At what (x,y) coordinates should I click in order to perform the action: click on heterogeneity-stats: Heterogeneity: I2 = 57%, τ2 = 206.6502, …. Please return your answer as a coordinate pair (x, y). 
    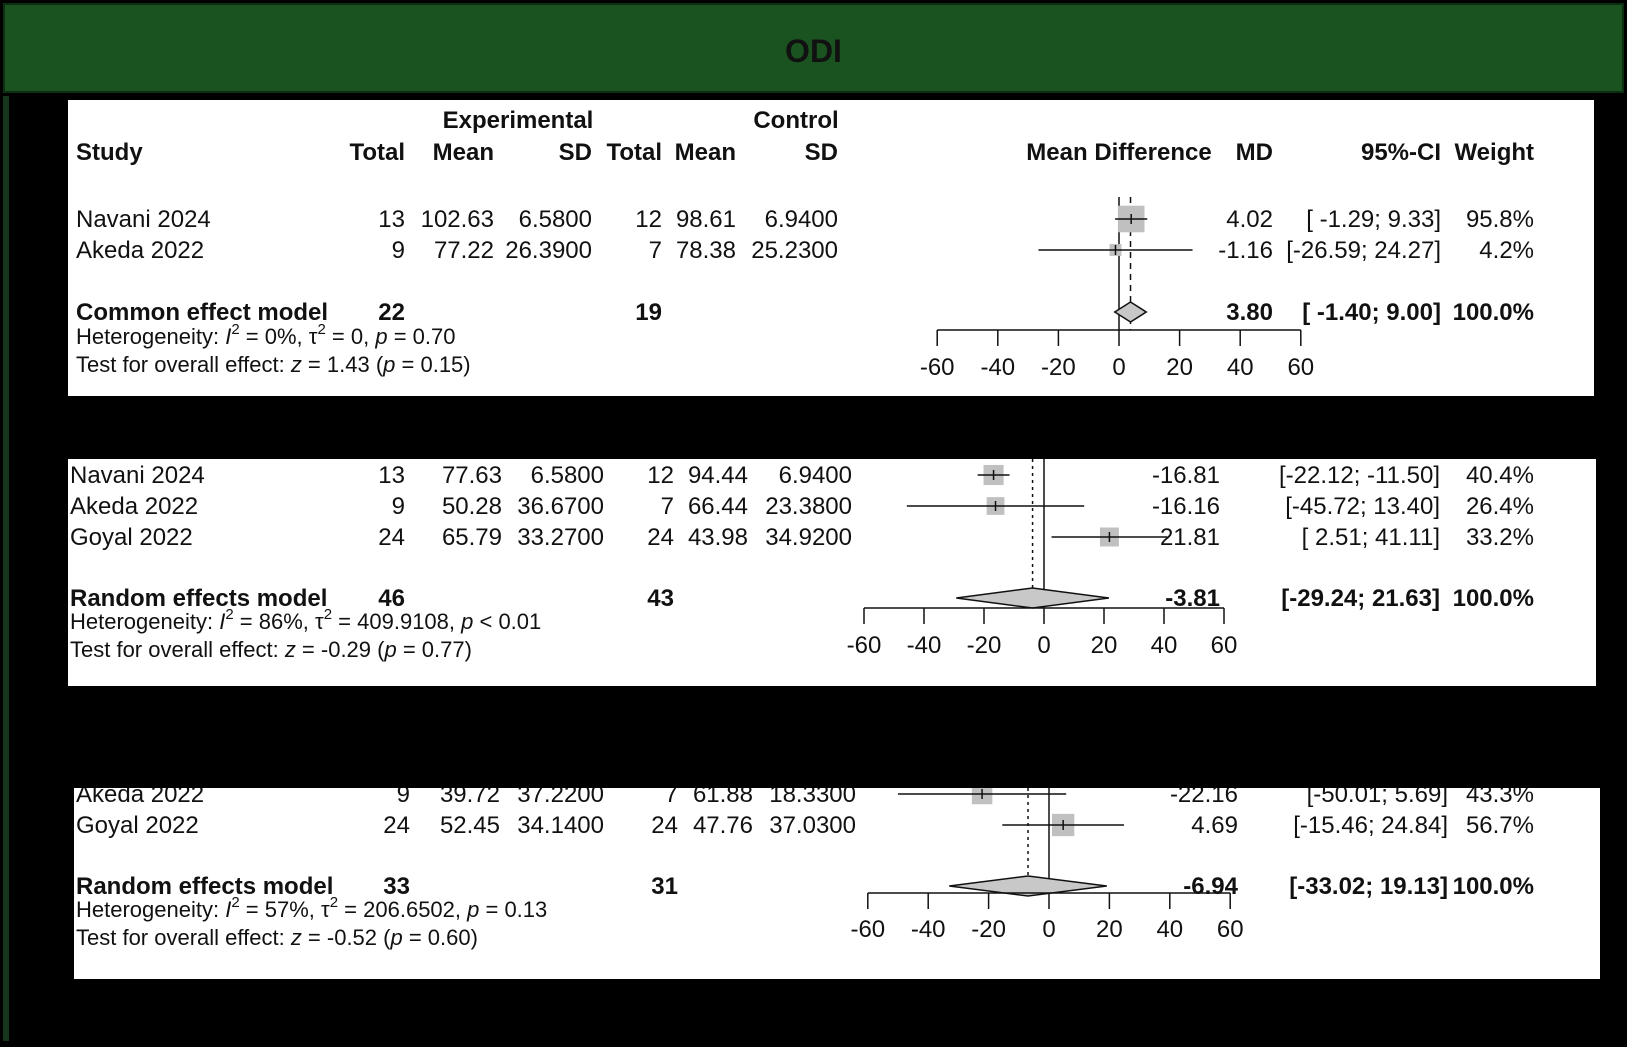
    Looking at the image, I should click on (311, 908).